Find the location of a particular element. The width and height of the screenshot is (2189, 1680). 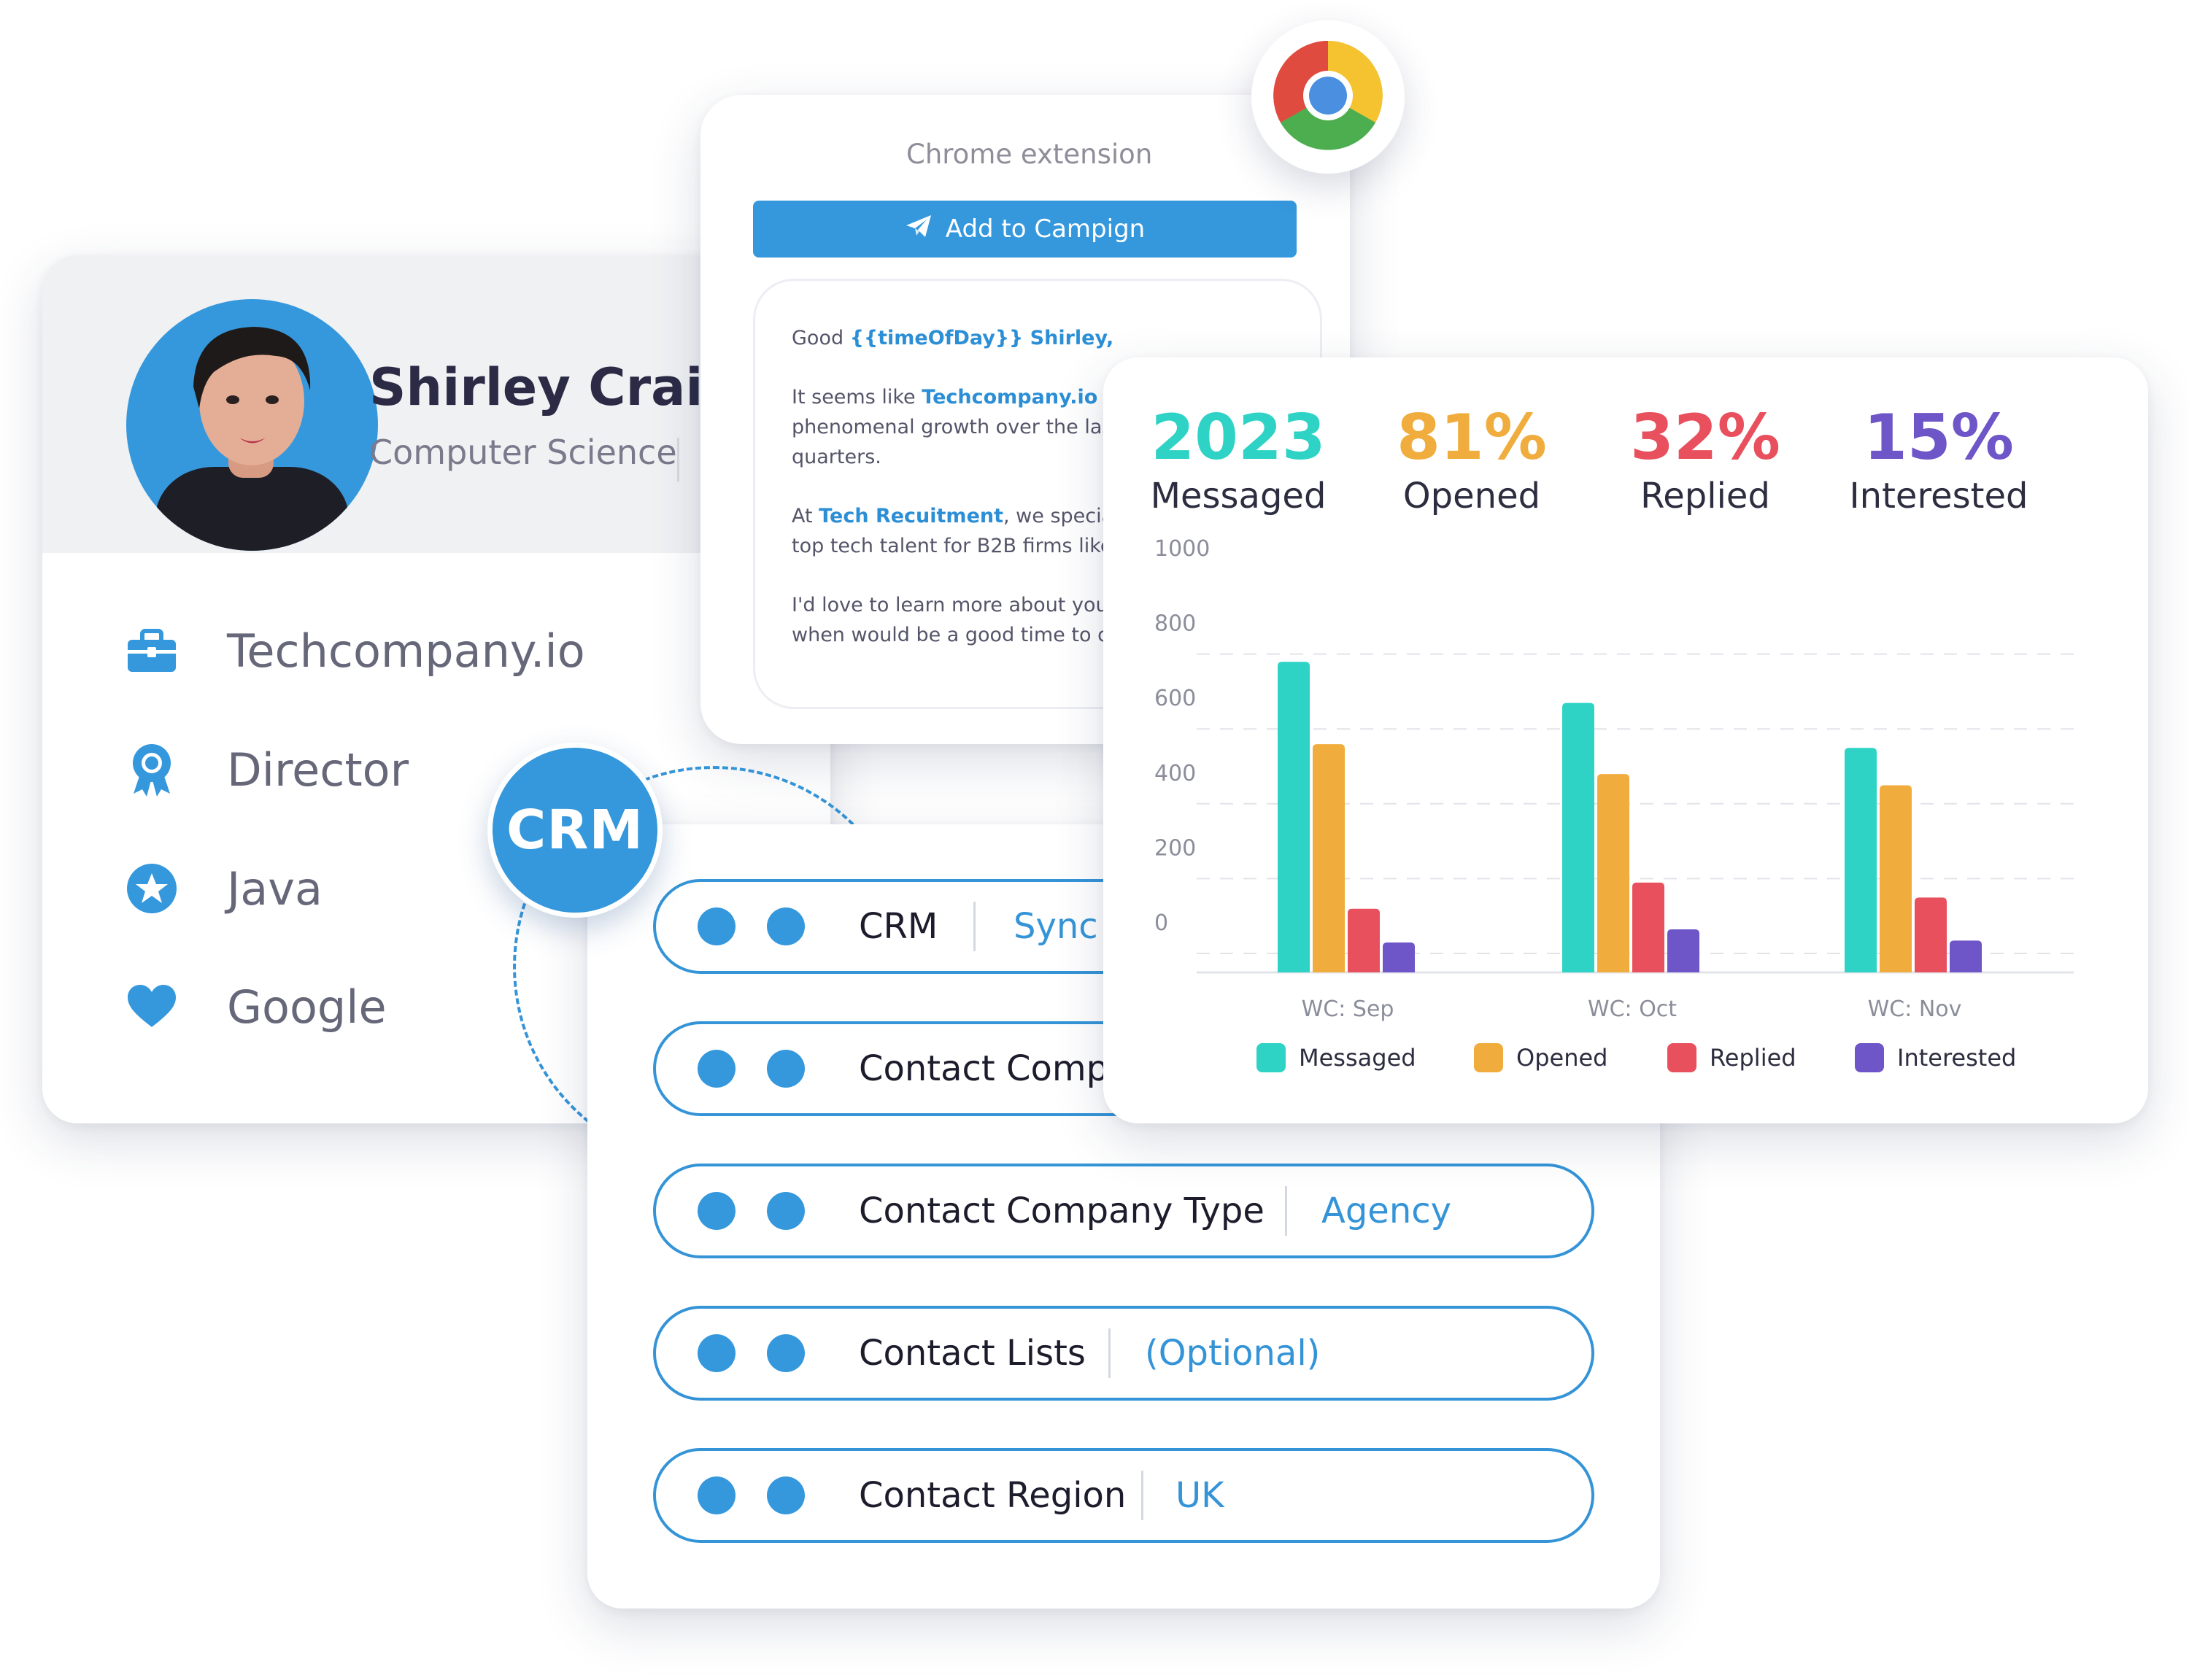

briefcase-icon is located at coordinates (151, 650).